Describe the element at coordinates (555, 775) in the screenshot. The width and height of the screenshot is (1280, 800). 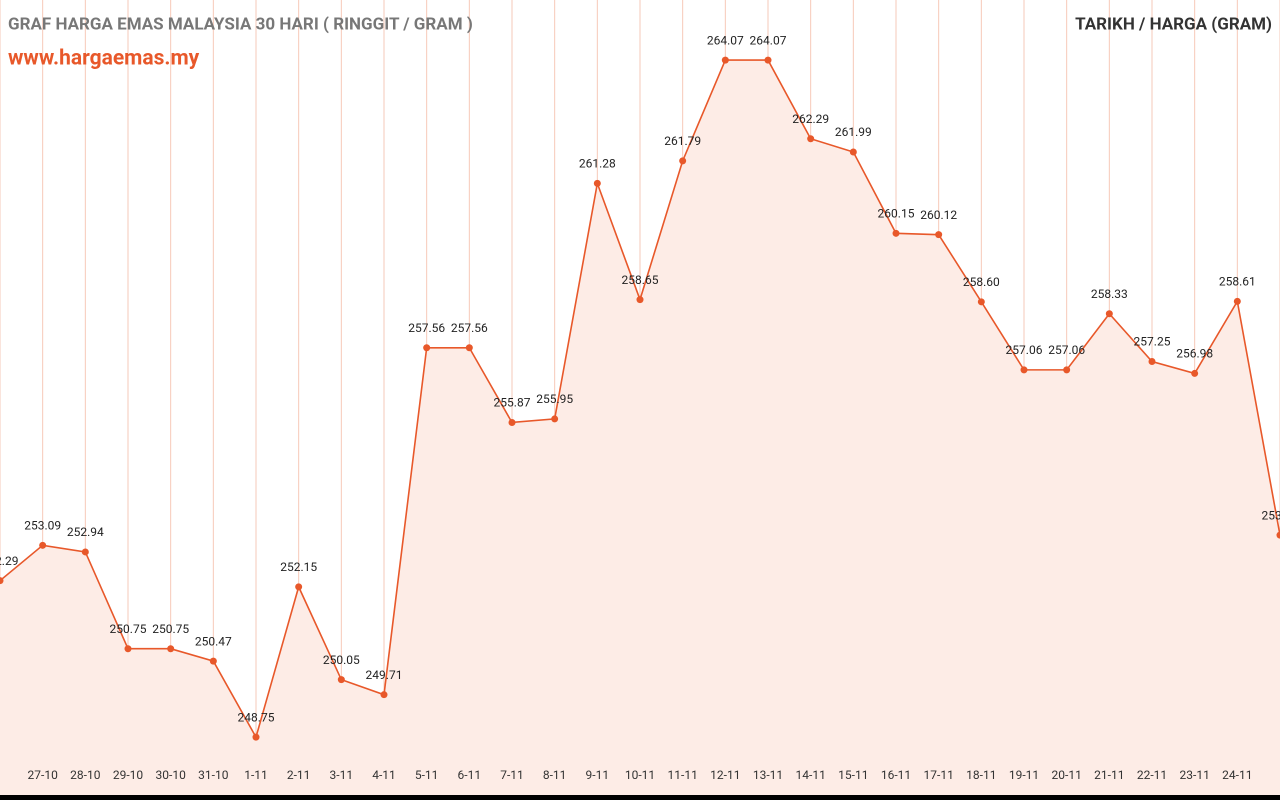
I see `x-tick-label: 8-11` at that location.